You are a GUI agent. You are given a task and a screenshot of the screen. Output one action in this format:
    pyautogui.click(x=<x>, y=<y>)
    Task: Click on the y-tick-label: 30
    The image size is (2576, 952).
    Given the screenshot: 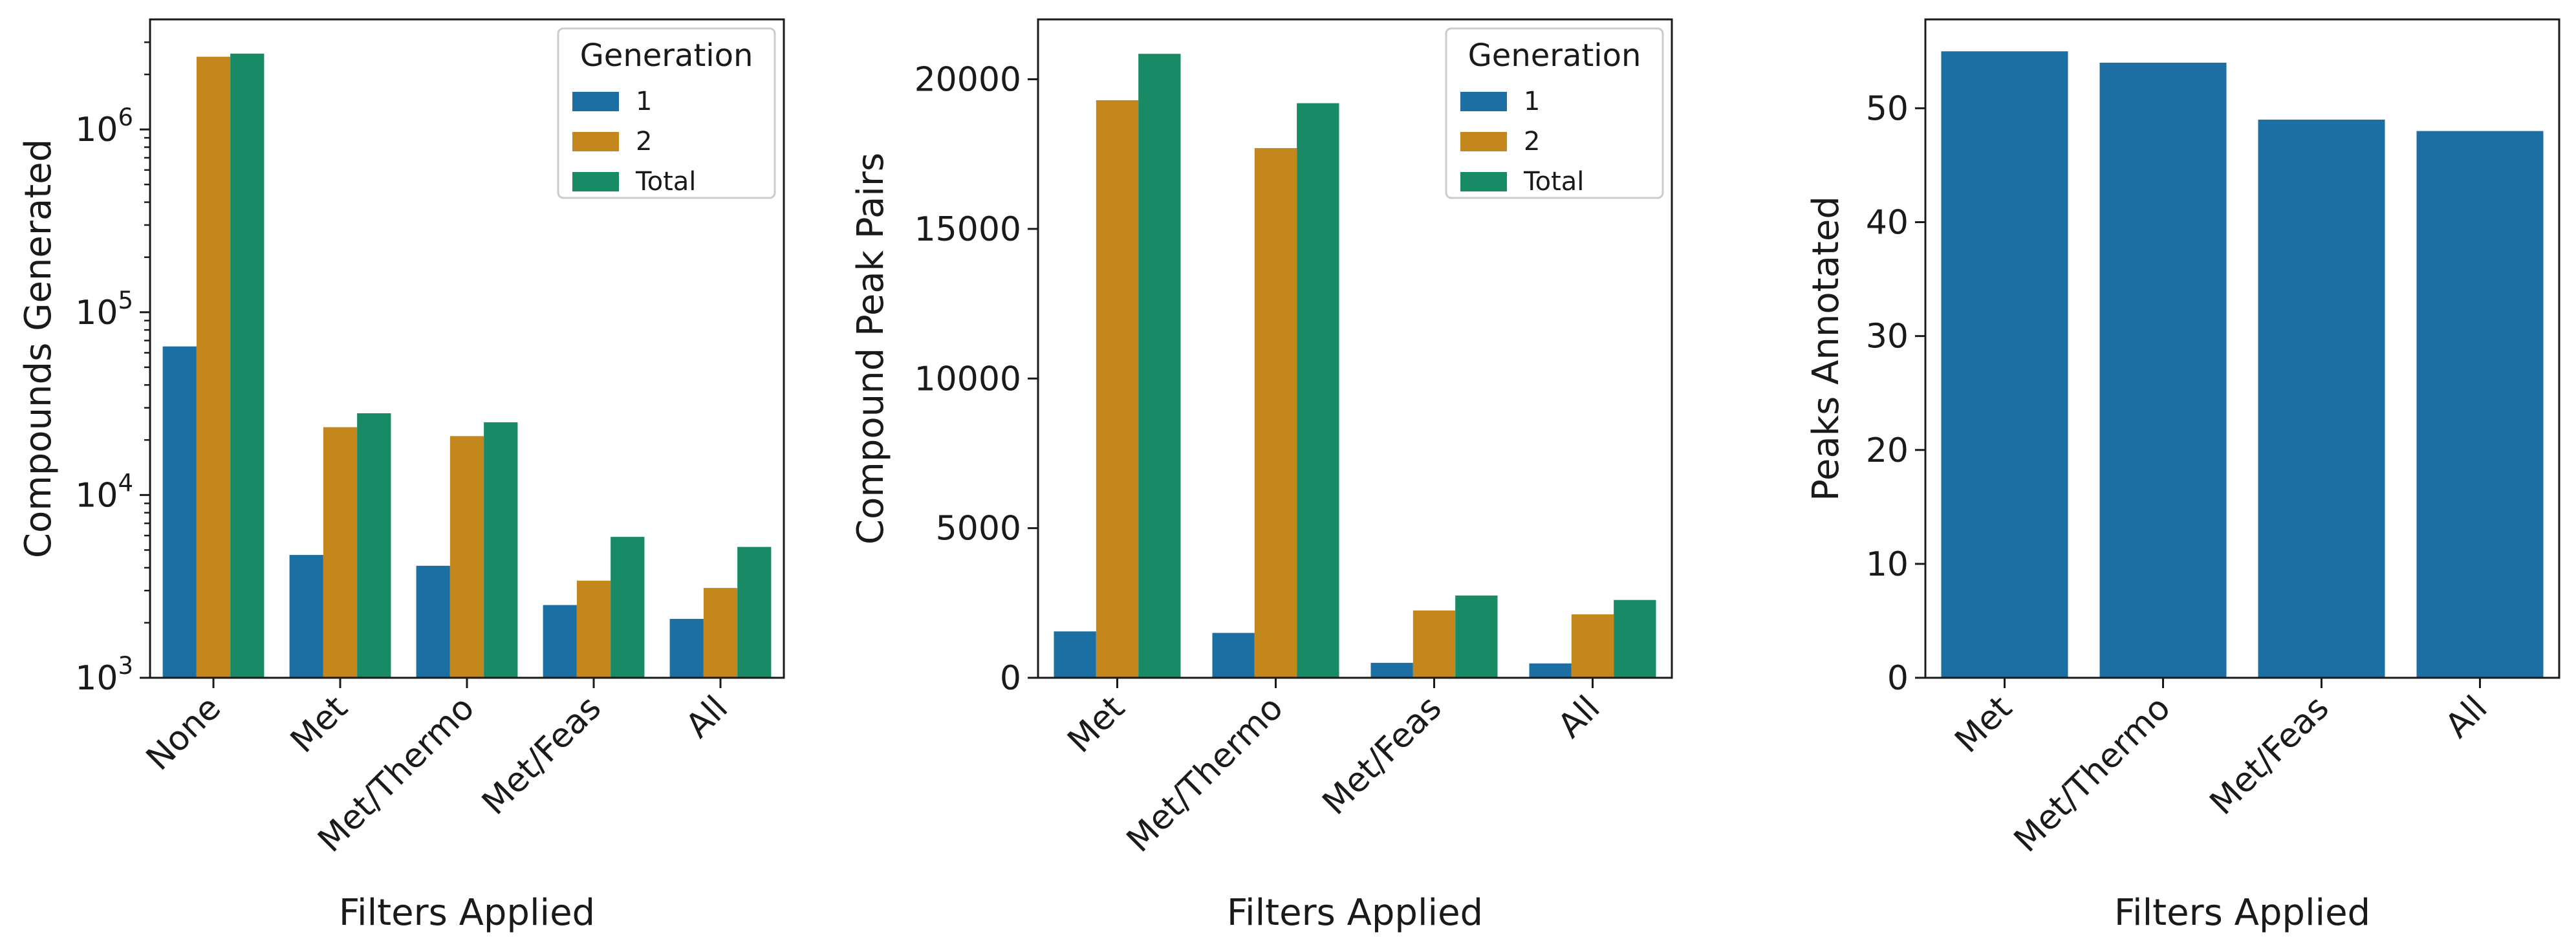 What is the action you would take?
    pyautogui.click(x=1887, y=337)
    